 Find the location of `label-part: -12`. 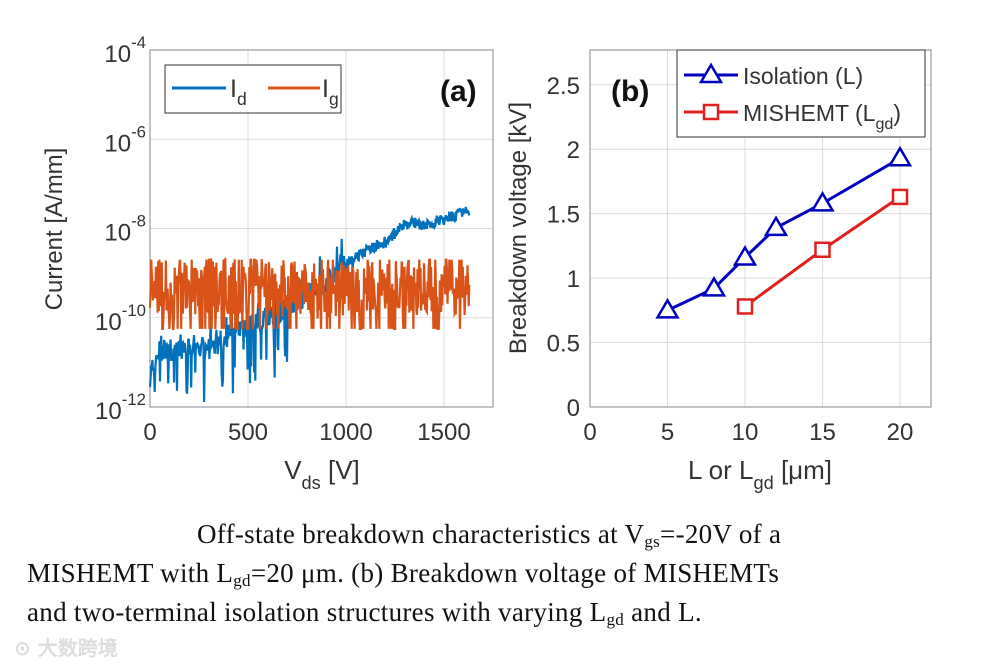

label-part: -12 is located at coordinates (134, 399).